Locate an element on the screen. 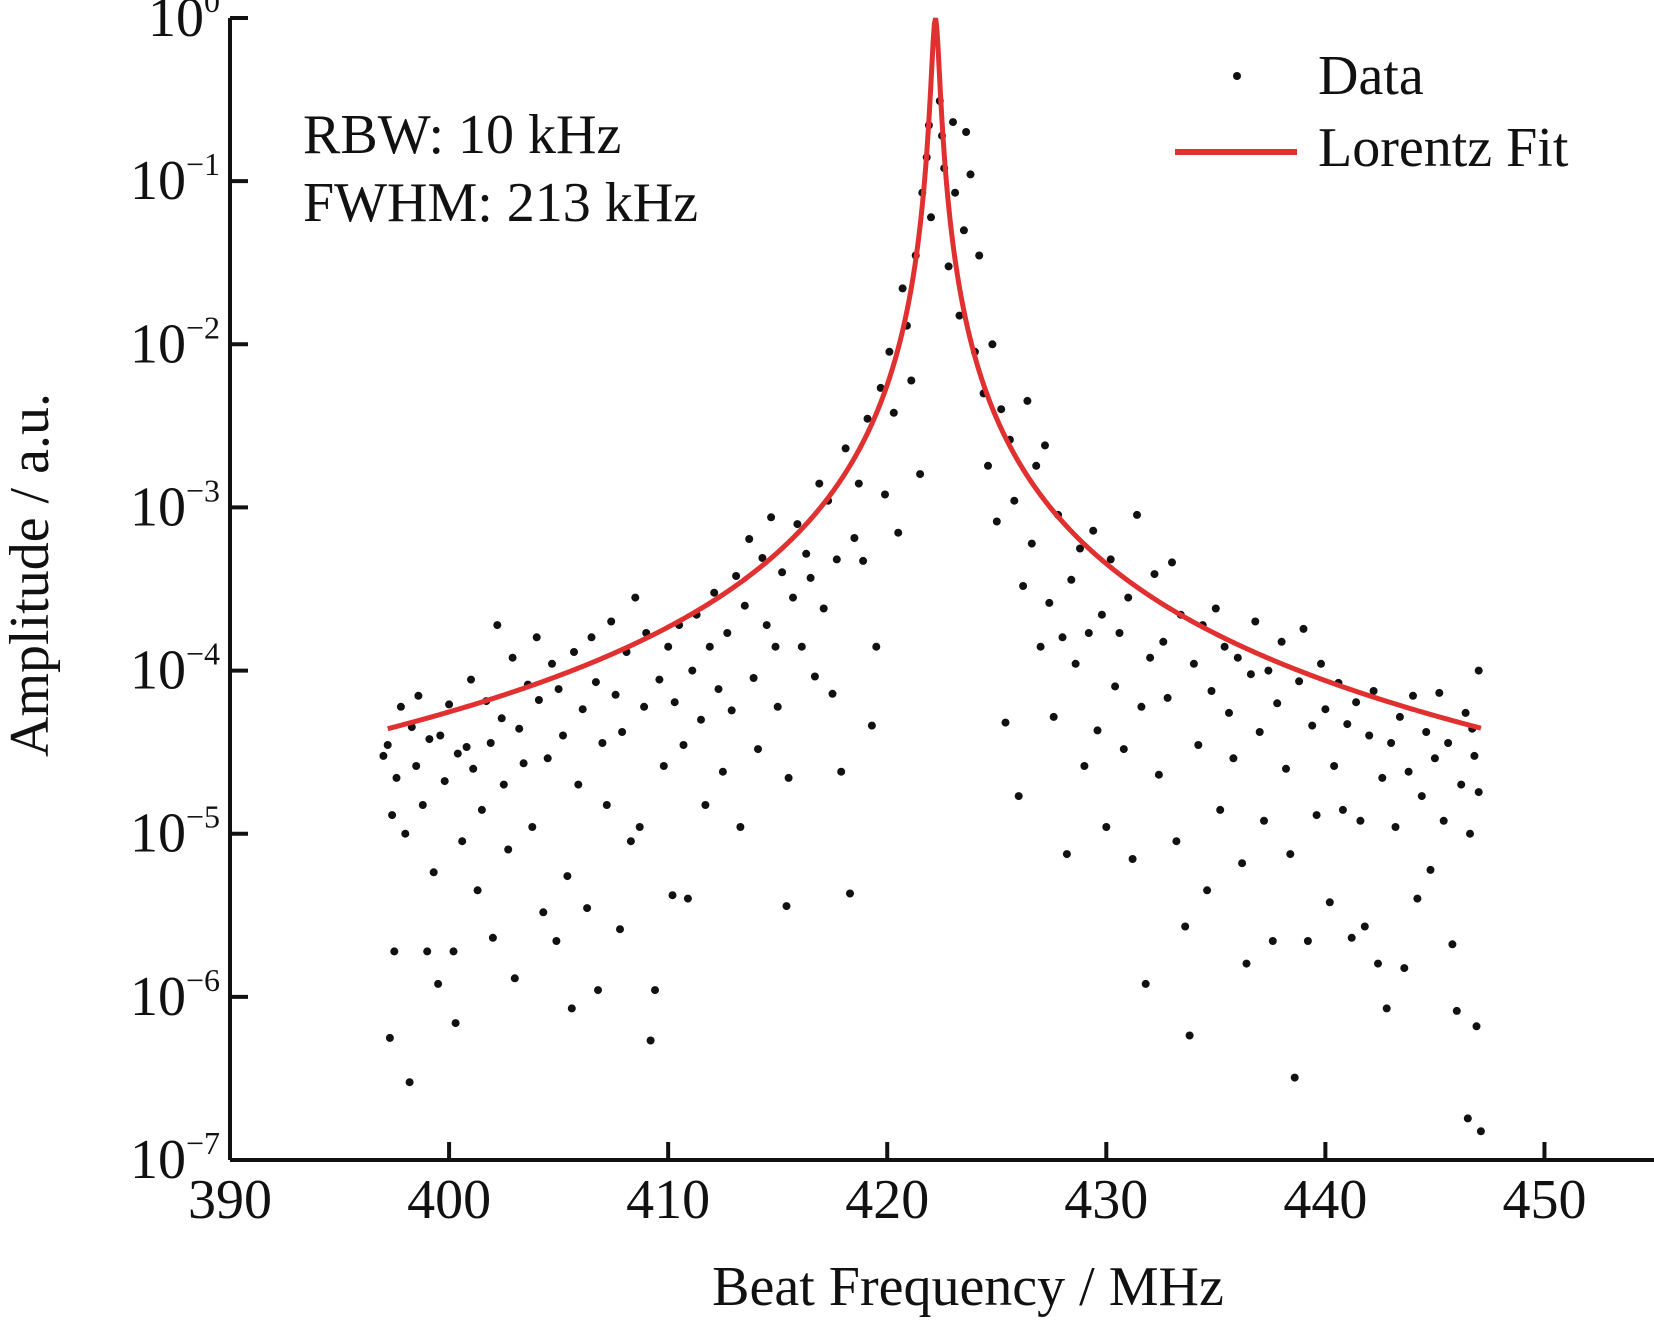 The image size is (1654, 1320). y-axis-label: Amplitude / a.u. is located at coordinates (30, 575).